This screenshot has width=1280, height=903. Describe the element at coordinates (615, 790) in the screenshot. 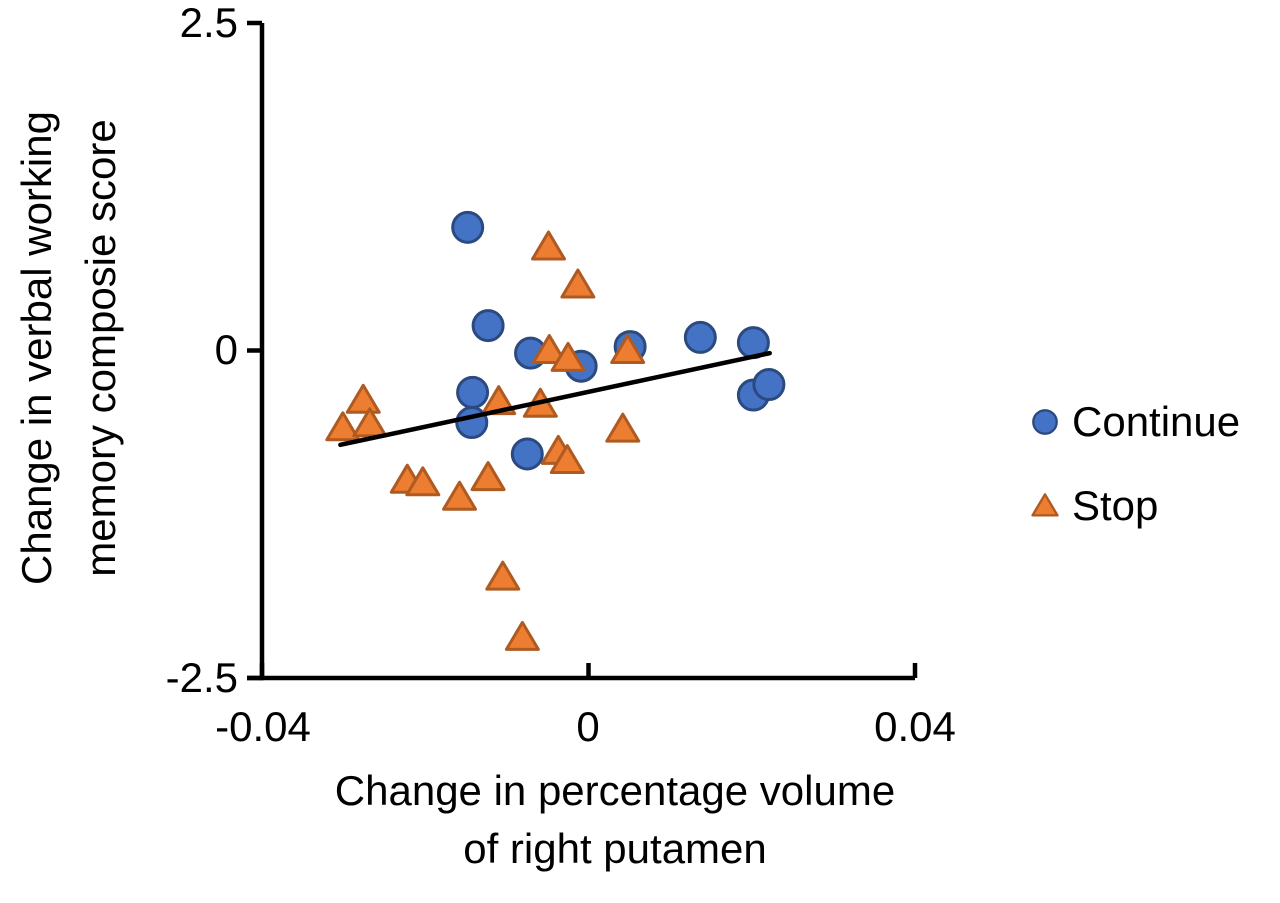

I see `x-axis-title-line-1: Change in percentage volume` at that location.